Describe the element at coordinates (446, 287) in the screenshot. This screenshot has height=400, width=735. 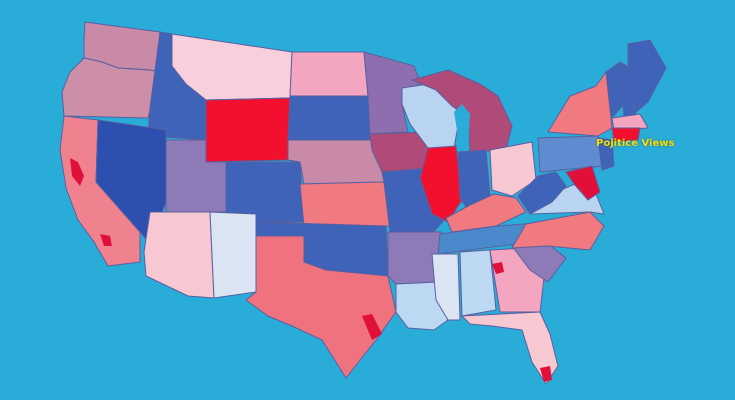
I see `state-mississippi` at that location.